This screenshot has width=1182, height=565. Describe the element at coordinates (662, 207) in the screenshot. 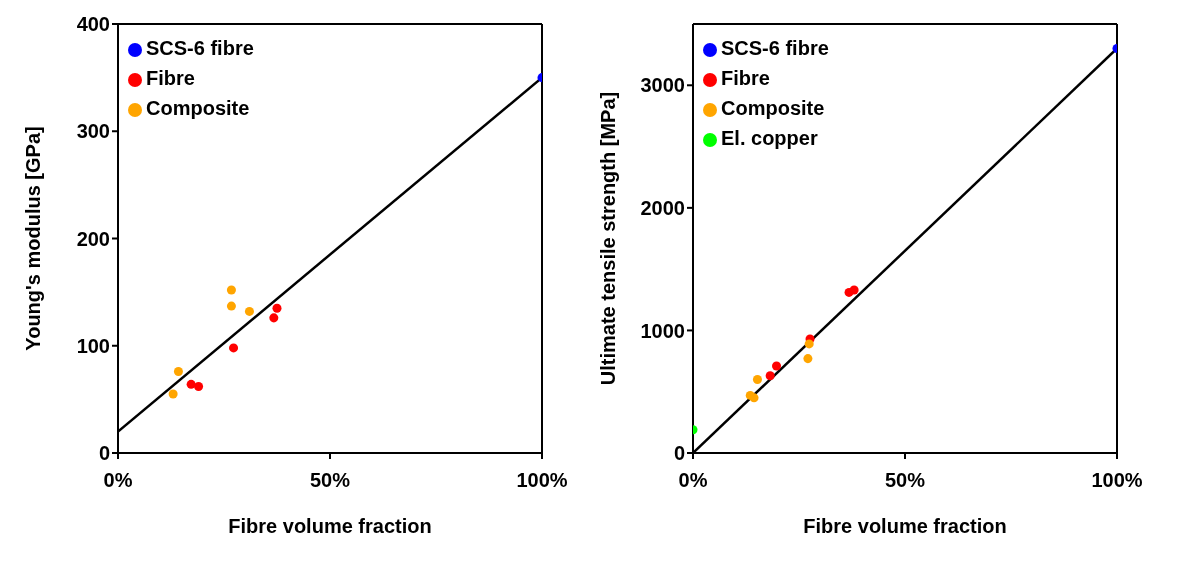

I see `y-tick-label: 2000` at that location.